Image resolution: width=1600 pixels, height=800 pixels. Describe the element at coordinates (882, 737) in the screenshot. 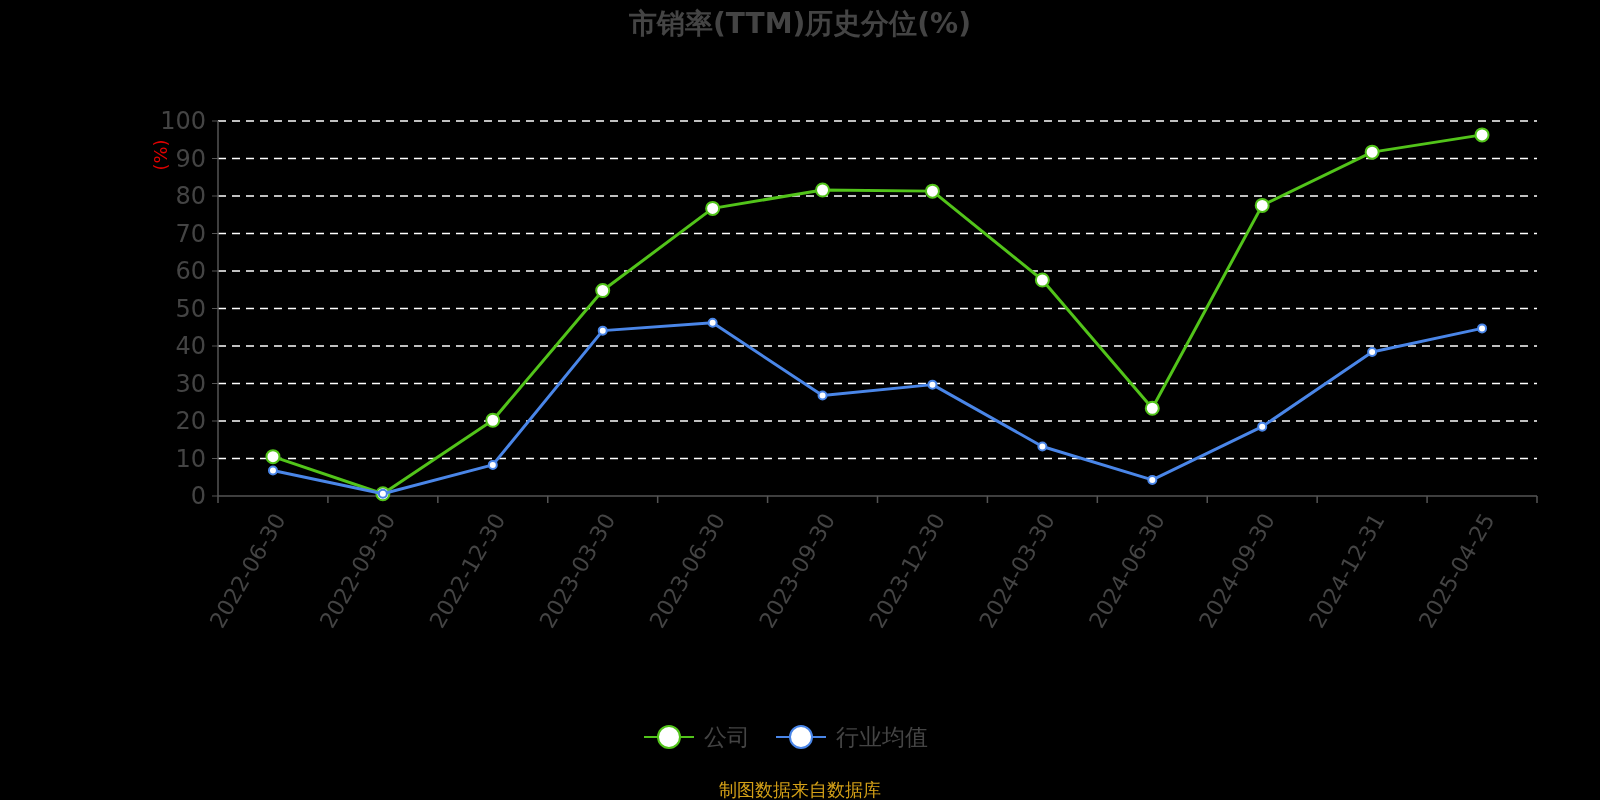

I see `legend-label: 行业均值` at that location.